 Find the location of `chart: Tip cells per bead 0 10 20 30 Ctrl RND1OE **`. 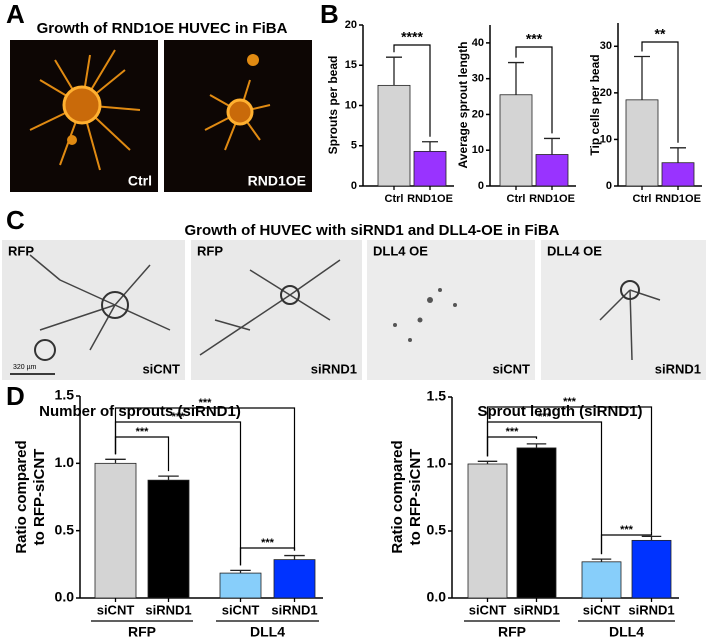

chart: Tip cells per bead 0 10 20 30 Ctrl RND1OE ** is located at coordinates (645, 114).